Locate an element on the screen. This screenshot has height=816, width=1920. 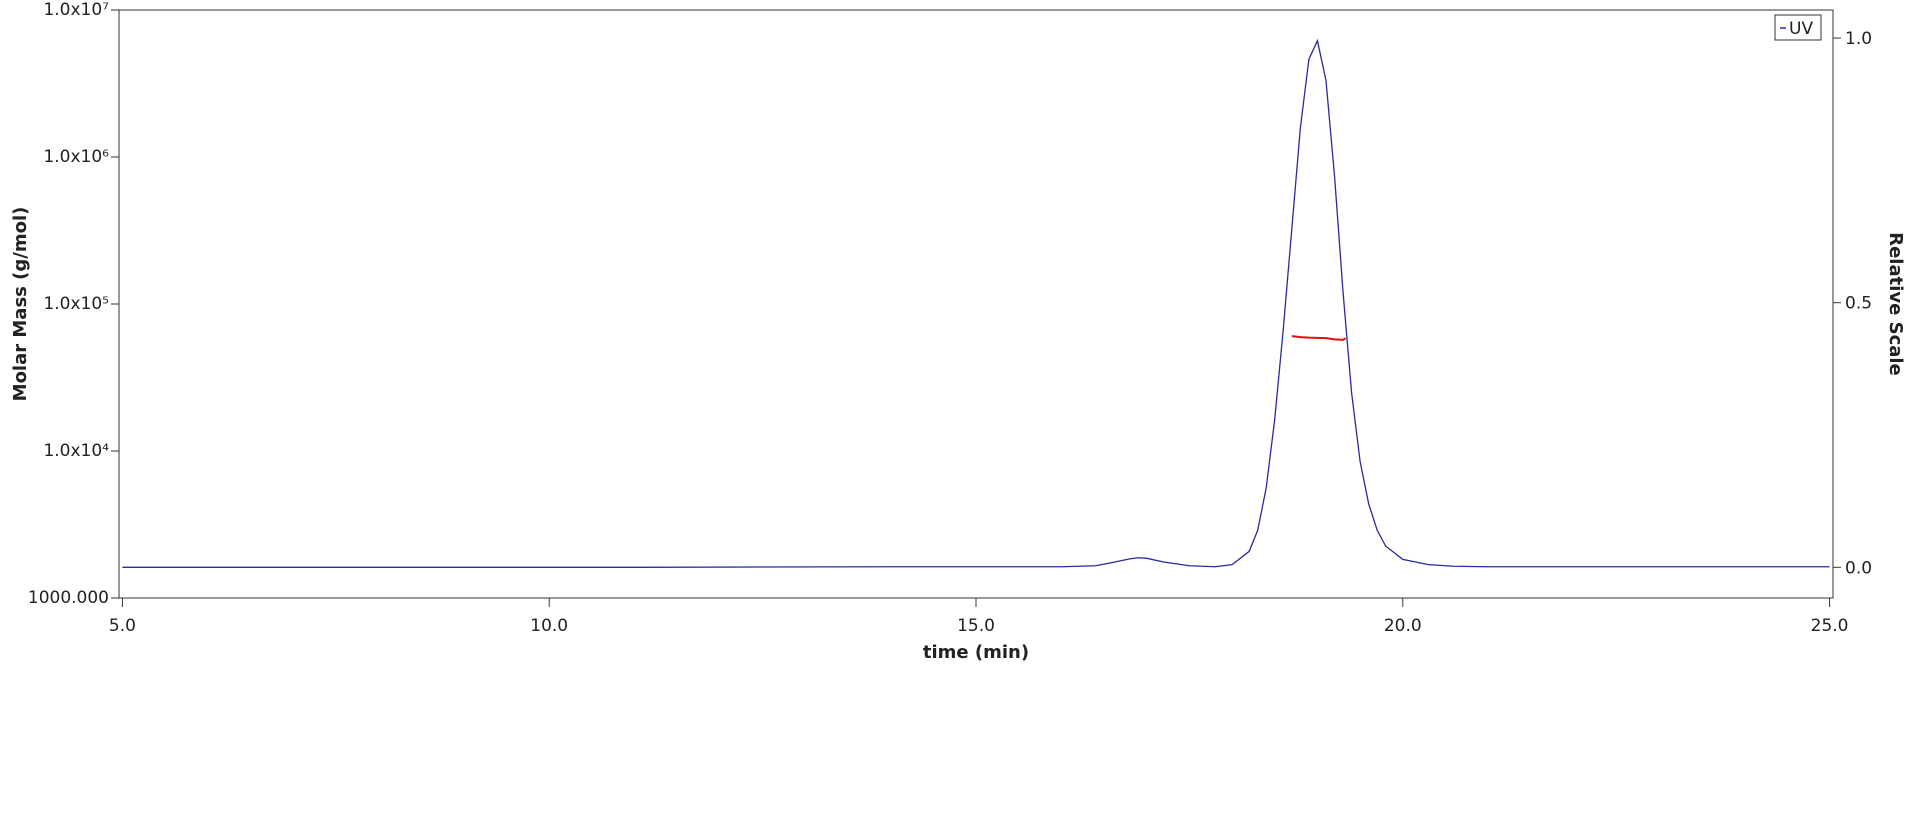
y-tick-label: 1.0x10⁷ is located at coordinates (76, 10).